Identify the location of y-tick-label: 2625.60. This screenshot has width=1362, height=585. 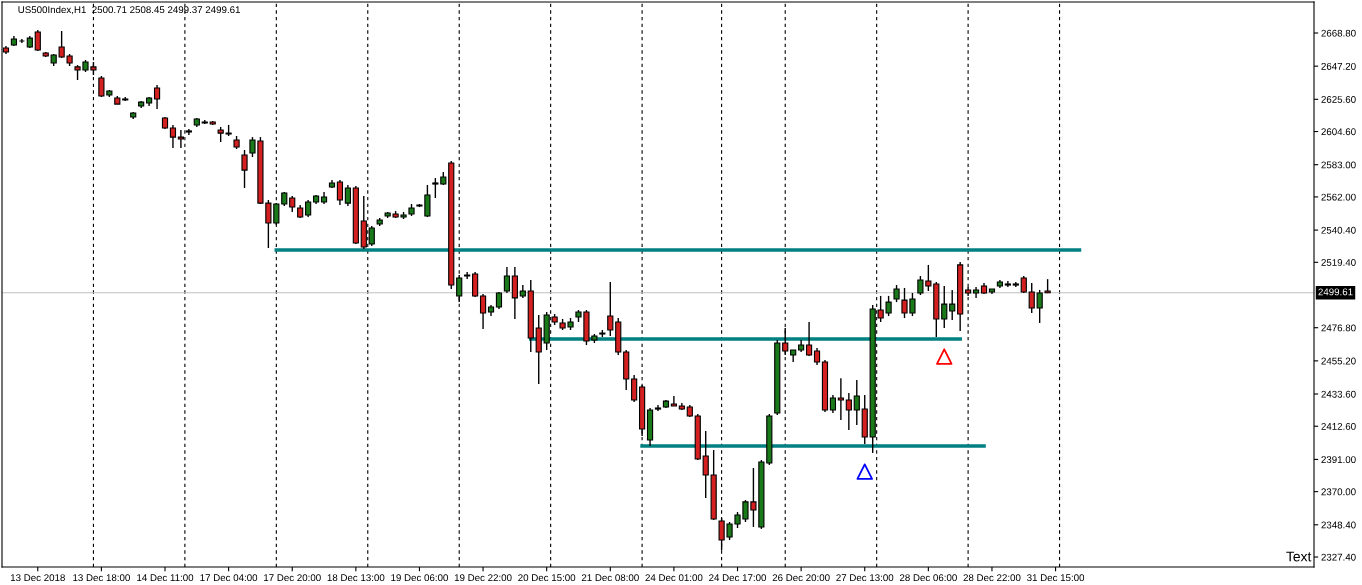
(1338, 99).